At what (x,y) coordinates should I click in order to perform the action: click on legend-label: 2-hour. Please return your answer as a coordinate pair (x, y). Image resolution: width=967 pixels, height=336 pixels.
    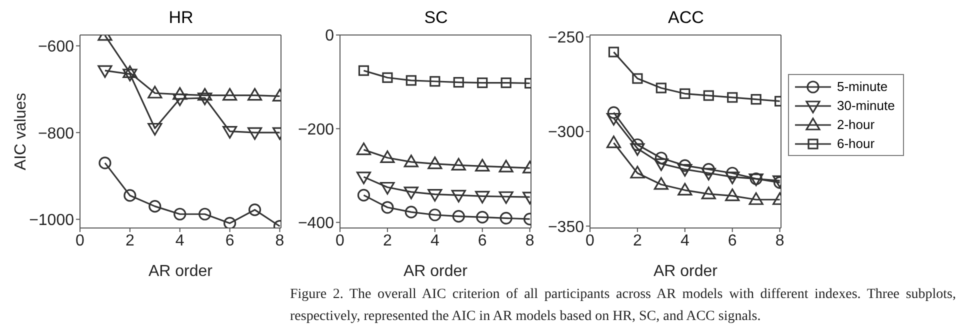
    Looking at the image, I should click on (856, 124).